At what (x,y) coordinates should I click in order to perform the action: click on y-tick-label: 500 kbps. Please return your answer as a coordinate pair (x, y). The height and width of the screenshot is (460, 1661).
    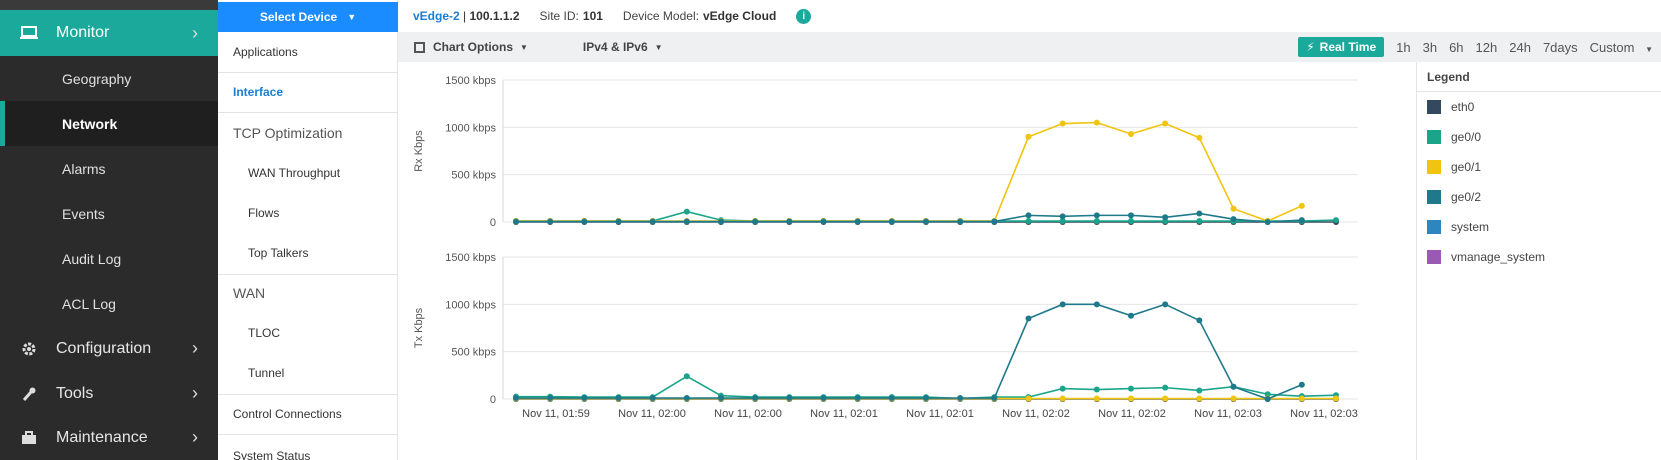
    Looking at the image, I should click on (473, 176).